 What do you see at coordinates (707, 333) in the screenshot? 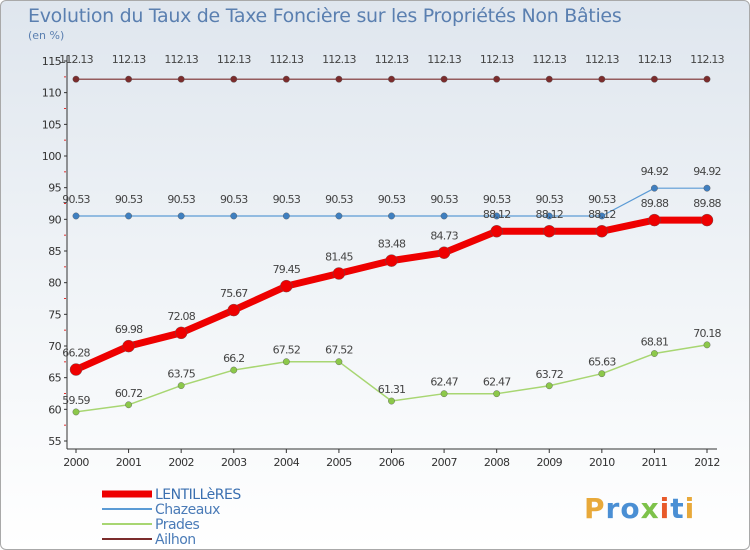
I see `data-label: 70.18` at bounding box center [707, 333].